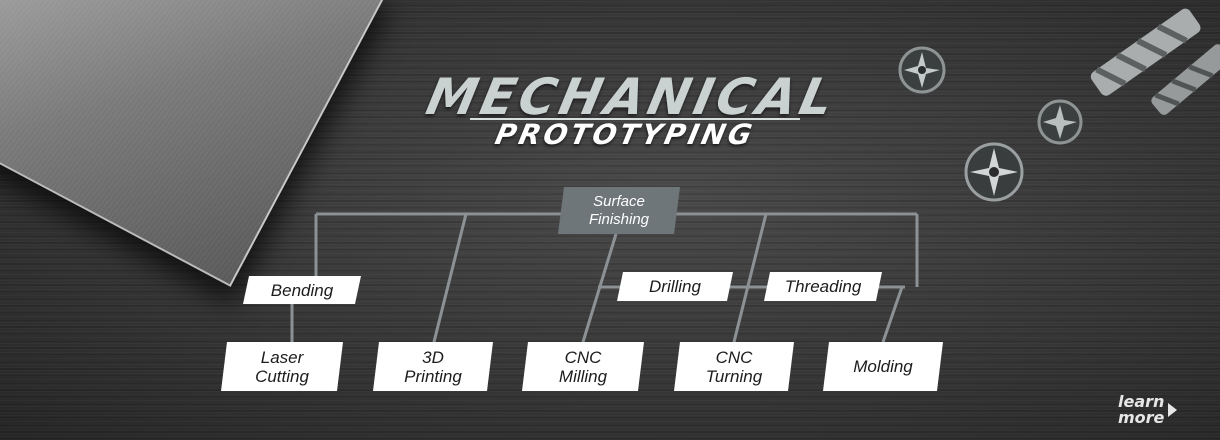 Image resolution: width=1220 pixels, height=440 pixels. Describe the element at coordinates (635, 119) in the screenshot. I see `title-divider` at that location.